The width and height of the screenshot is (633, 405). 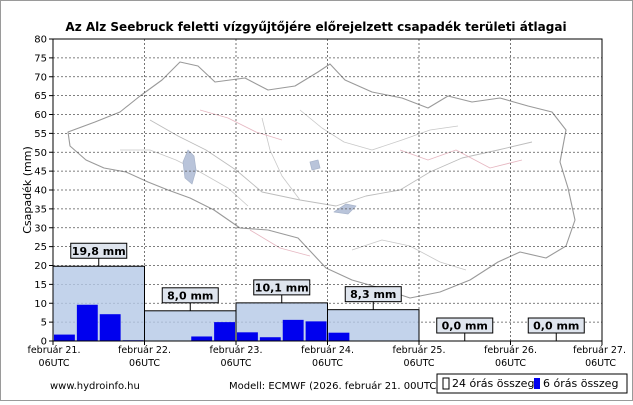 What do you see at coordinates (40, 247) in the screenshot?
I see `y-tick-label: 25` at bounding box center [40, 247].